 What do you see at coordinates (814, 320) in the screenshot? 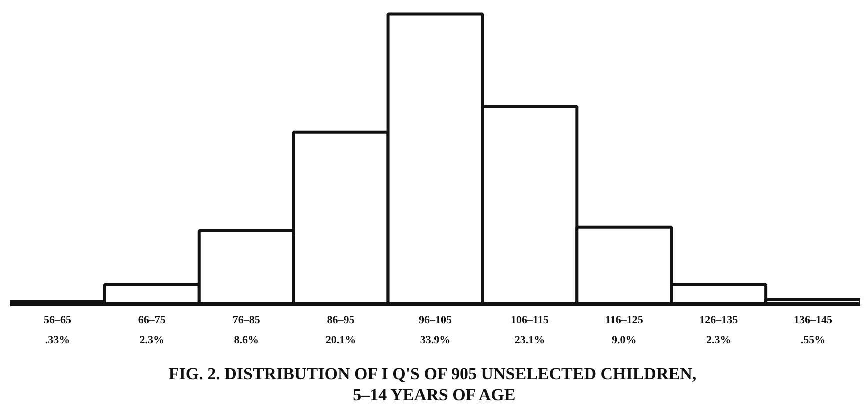
I see `x-tick-label: 136–145` at bounding box center [814, 320].